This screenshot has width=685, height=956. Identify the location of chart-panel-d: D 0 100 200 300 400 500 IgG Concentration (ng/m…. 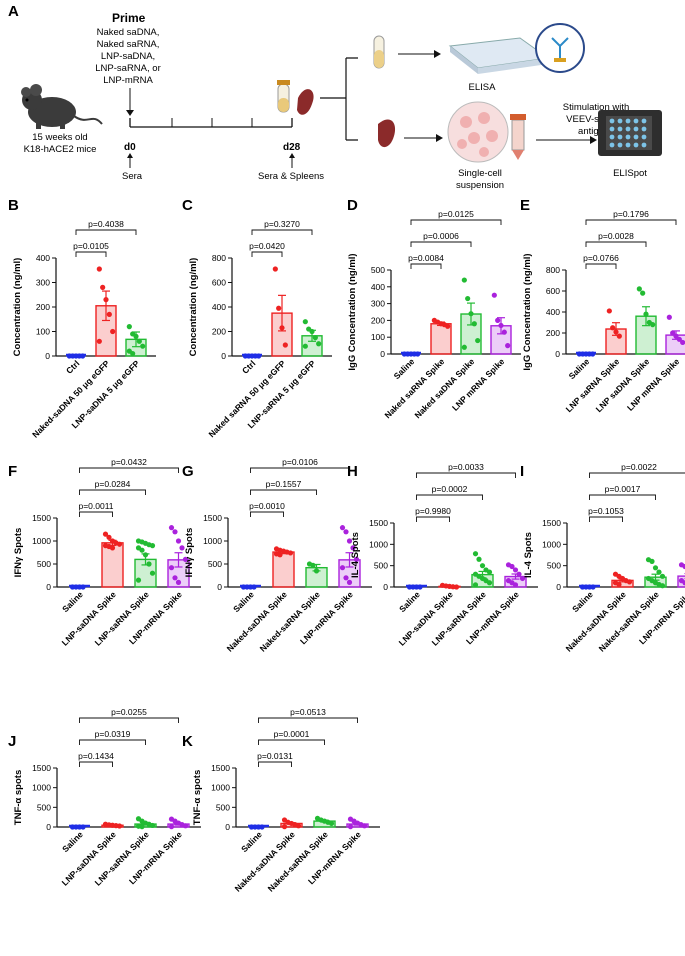
(434, 308).